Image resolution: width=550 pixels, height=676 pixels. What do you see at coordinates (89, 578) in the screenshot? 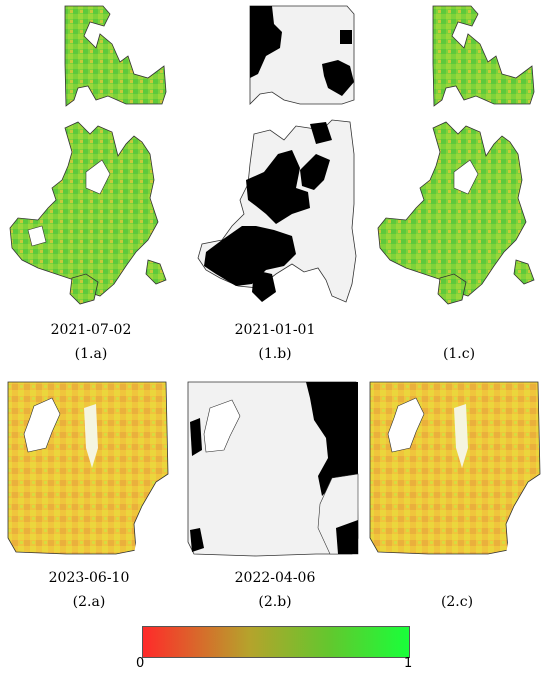
I see `panel-2a-date: 2023-06-10` at bounding box center [89, 578].